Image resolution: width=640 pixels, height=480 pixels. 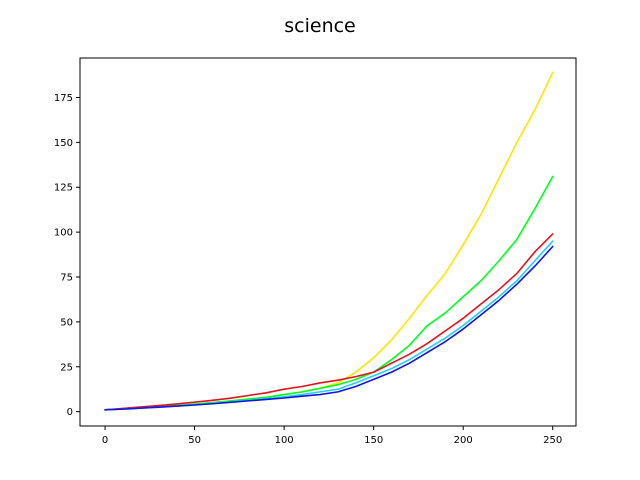 What do you see at coordinates (66, 367) in the screenshot?
I see `y-tick-label: 25` at bounding box center [66, 367].